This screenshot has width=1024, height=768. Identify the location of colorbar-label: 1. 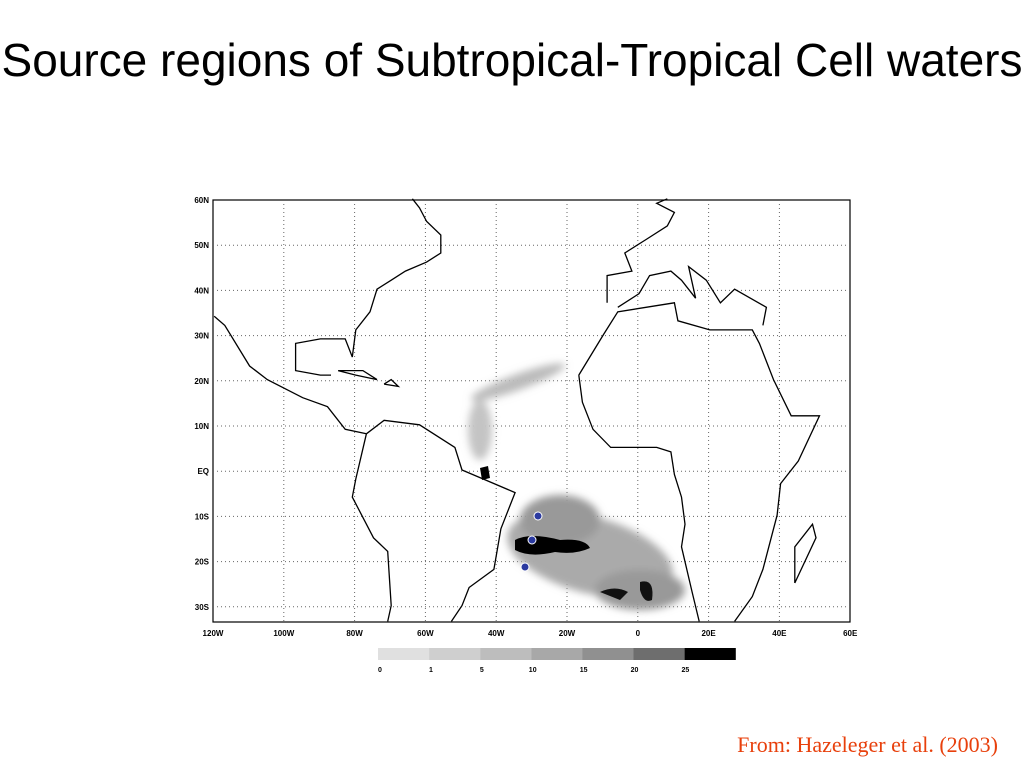
(431, 670).